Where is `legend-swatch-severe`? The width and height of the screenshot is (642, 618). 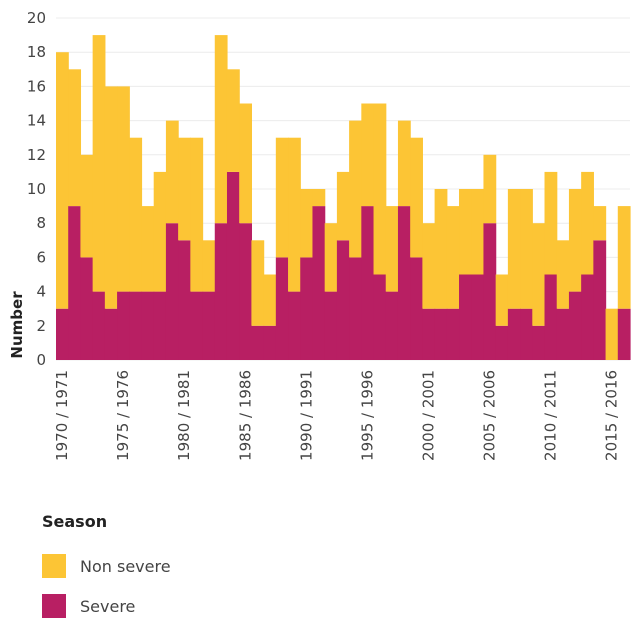 legend-swatch-severe is located at coordinates (54, 606).